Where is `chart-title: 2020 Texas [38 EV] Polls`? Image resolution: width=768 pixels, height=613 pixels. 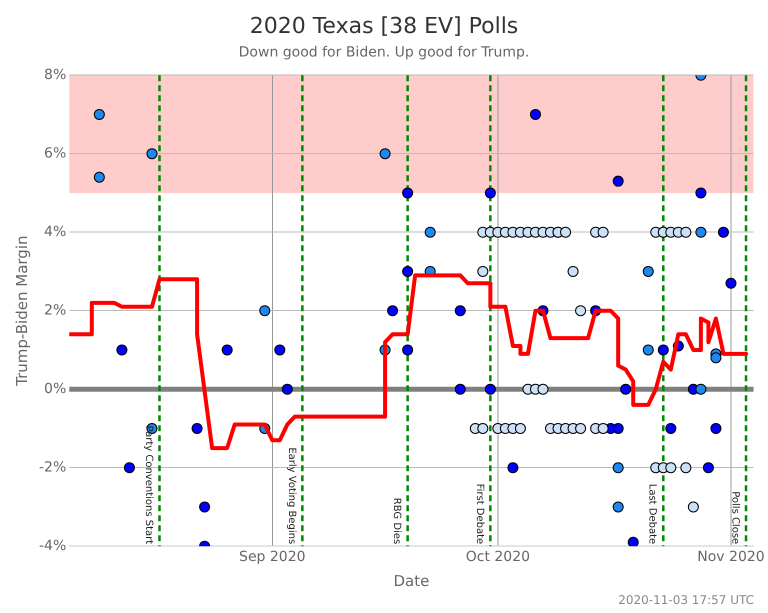
chart-title: 2020 Texas [38 EV] Polls is located at coordinates (384, 26).